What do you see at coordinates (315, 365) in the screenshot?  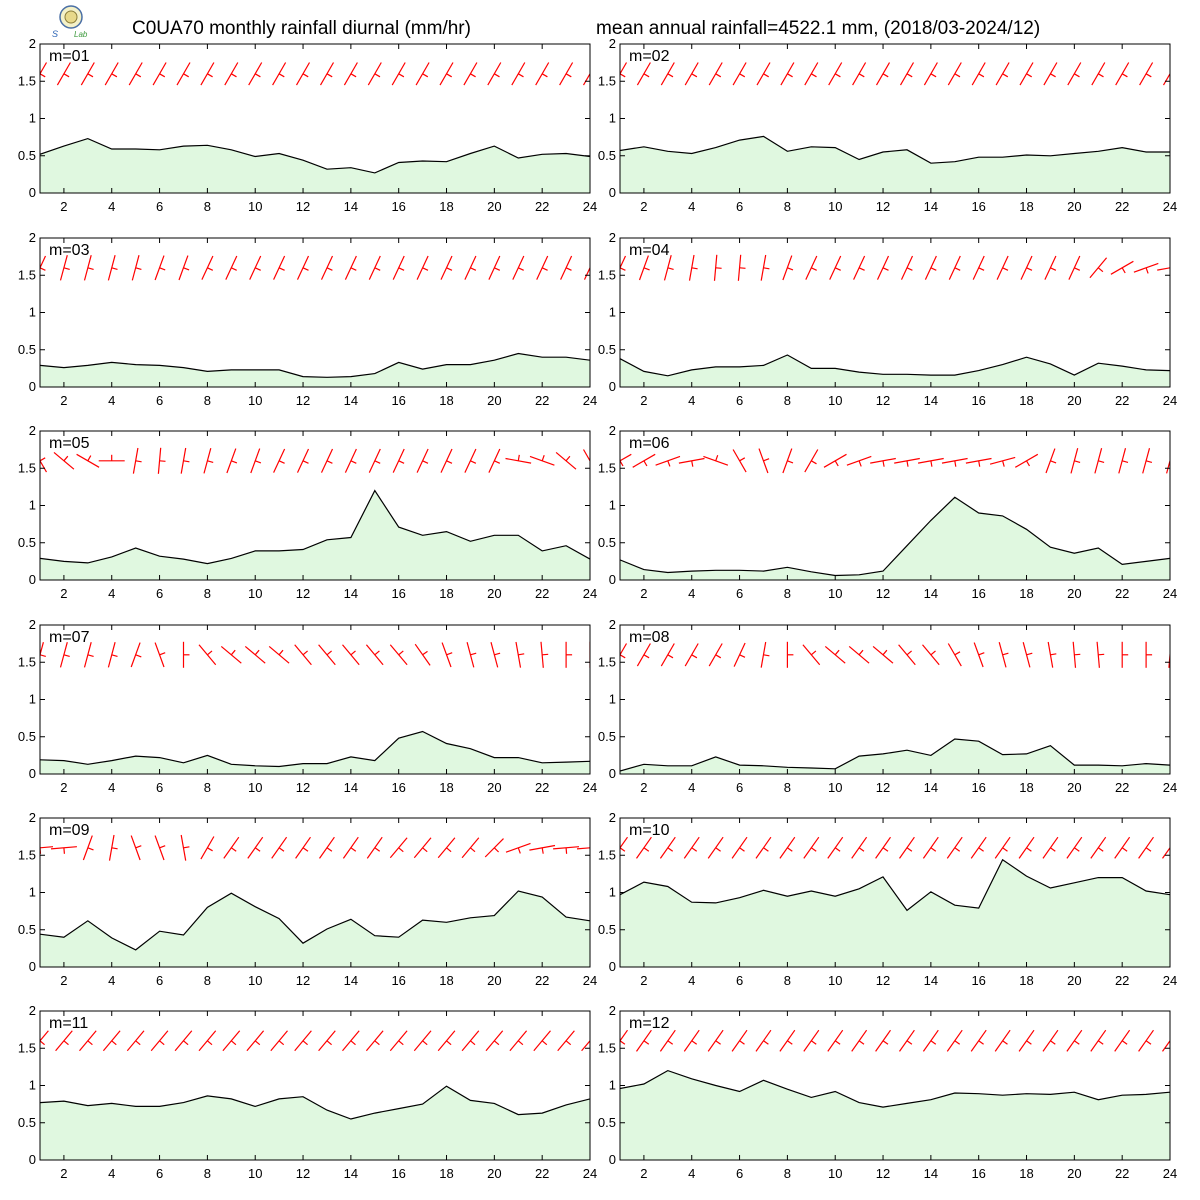 I see `rainfall-line` at bounding box center [315, 365].